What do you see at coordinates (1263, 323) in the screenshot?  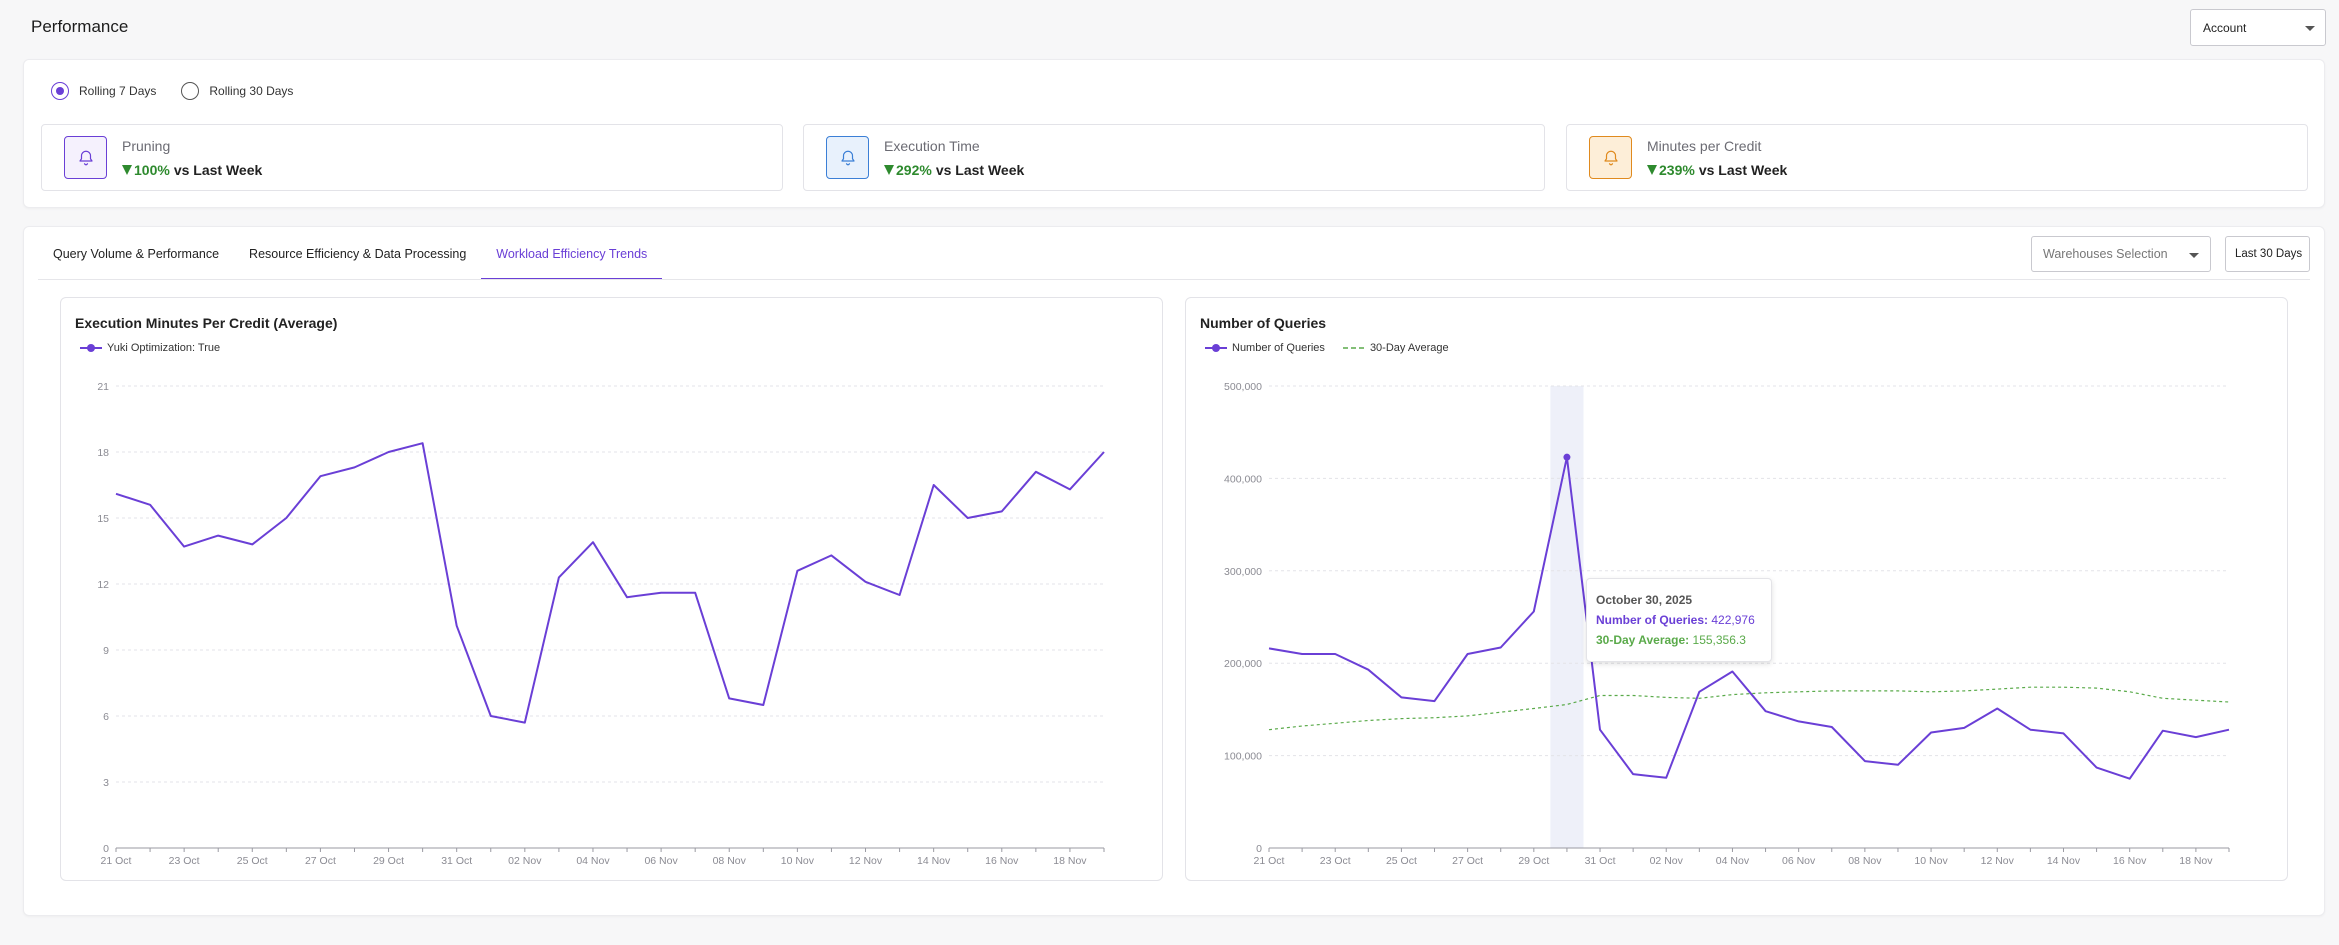 I see `chart-title: Number of Queries` at bounding box center [1263, 323].